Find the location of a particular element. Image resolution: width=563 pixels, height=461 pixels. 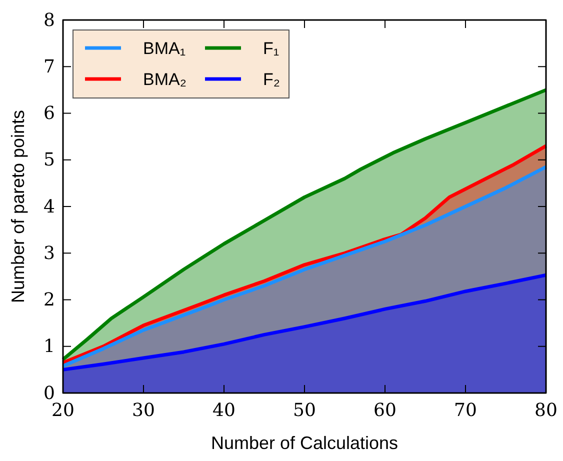

y-tick-label: 1 is located at coordinates (49, 347).